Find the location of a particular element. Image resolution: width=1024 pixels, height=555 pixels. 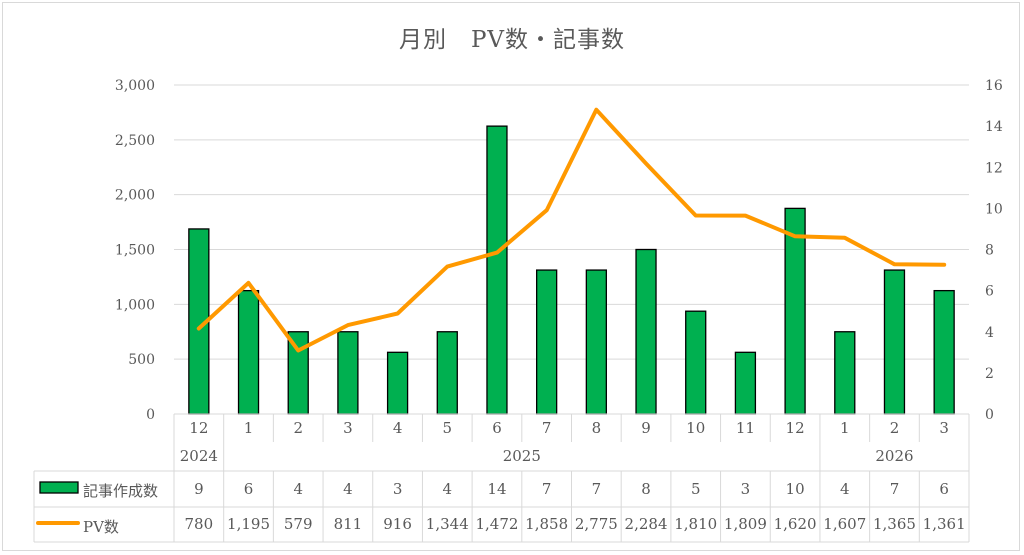

year-label: 2025 is located at coordinates (521, 456).